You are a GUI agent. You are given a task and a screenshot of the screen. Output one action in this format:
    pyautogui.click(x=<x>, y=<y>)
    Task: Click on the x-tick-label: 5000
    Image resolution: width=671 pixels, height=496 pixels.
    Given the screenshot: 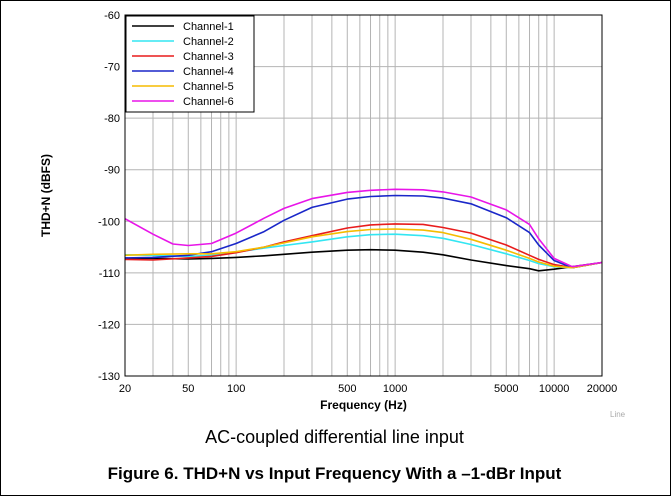 What is the action you would take?
    pyautogui.click(x=506, y=389)
    